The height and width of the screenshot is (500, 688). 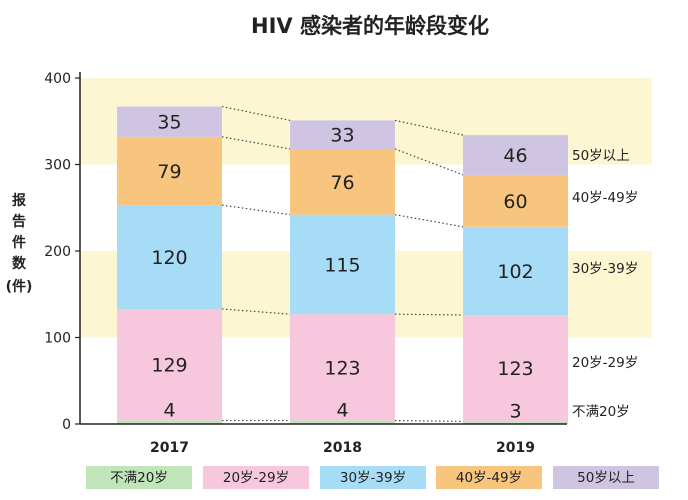 I want to click on series-side-labels: 不满20岁 20岁-29岁 30岁-39岁 40岁-49岁 50岁以上, so click(x=605, y=284).